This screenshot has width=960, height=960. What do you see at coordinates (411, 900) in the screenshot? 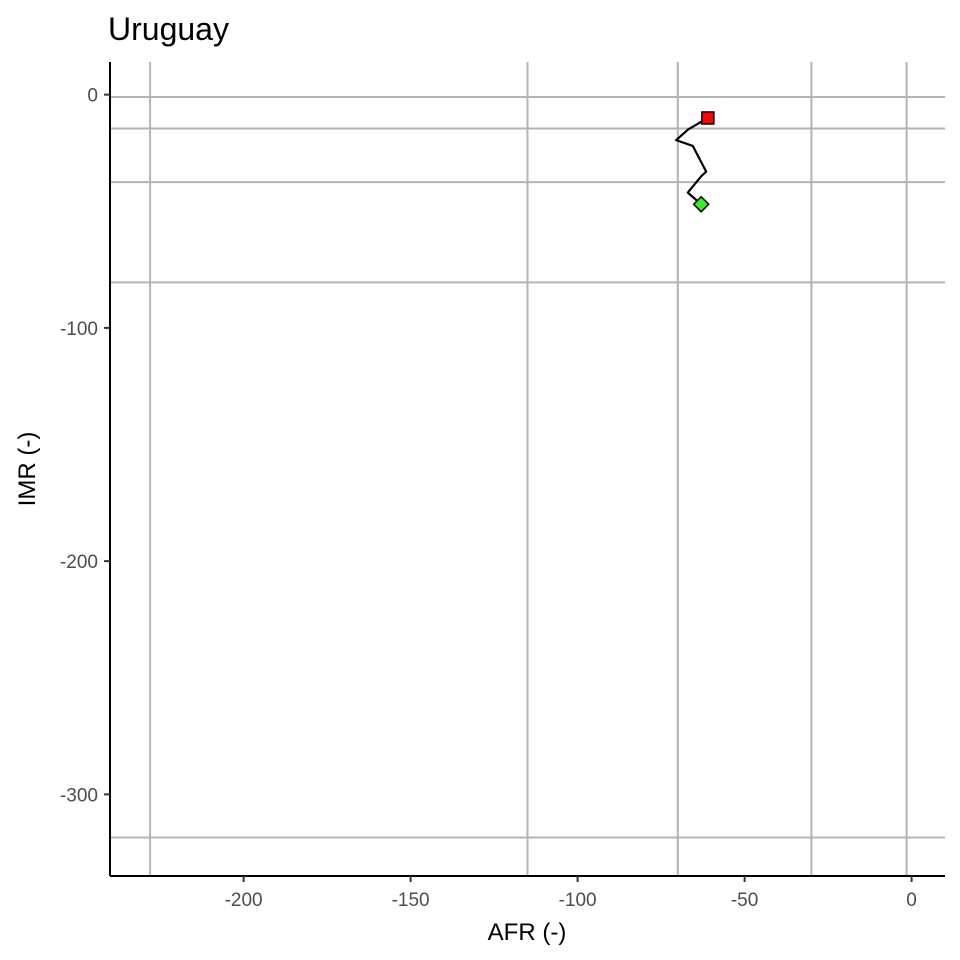
I see `x-tick-label: -150` at bounding box center [411, 900].